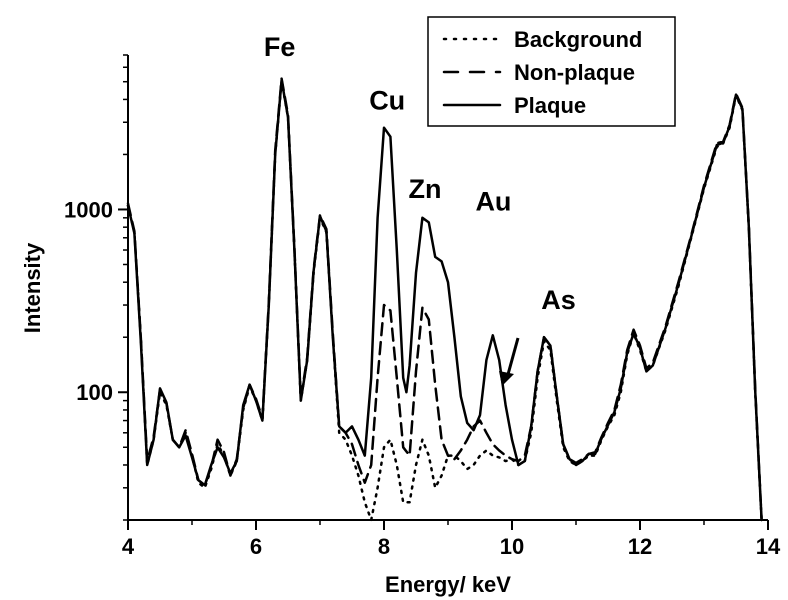 Image resolution: width=788 pixels, height=600 pixels. Describe the element at coordinates (558, 300) in the screenshot. I see `annotation-as: As` at that location.